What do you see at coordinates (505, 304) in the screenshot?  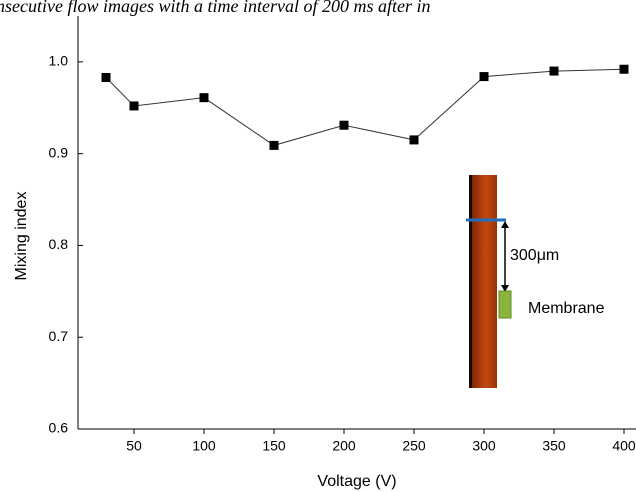 I see `membrane` at bounding box center [505, 304].